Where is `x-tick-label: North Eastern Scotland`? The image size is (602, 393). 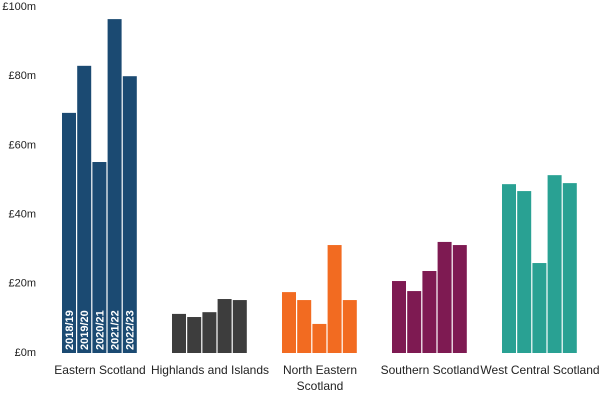 x-tick-label: North Eastern Scotland is located at coordinates (320, 378).